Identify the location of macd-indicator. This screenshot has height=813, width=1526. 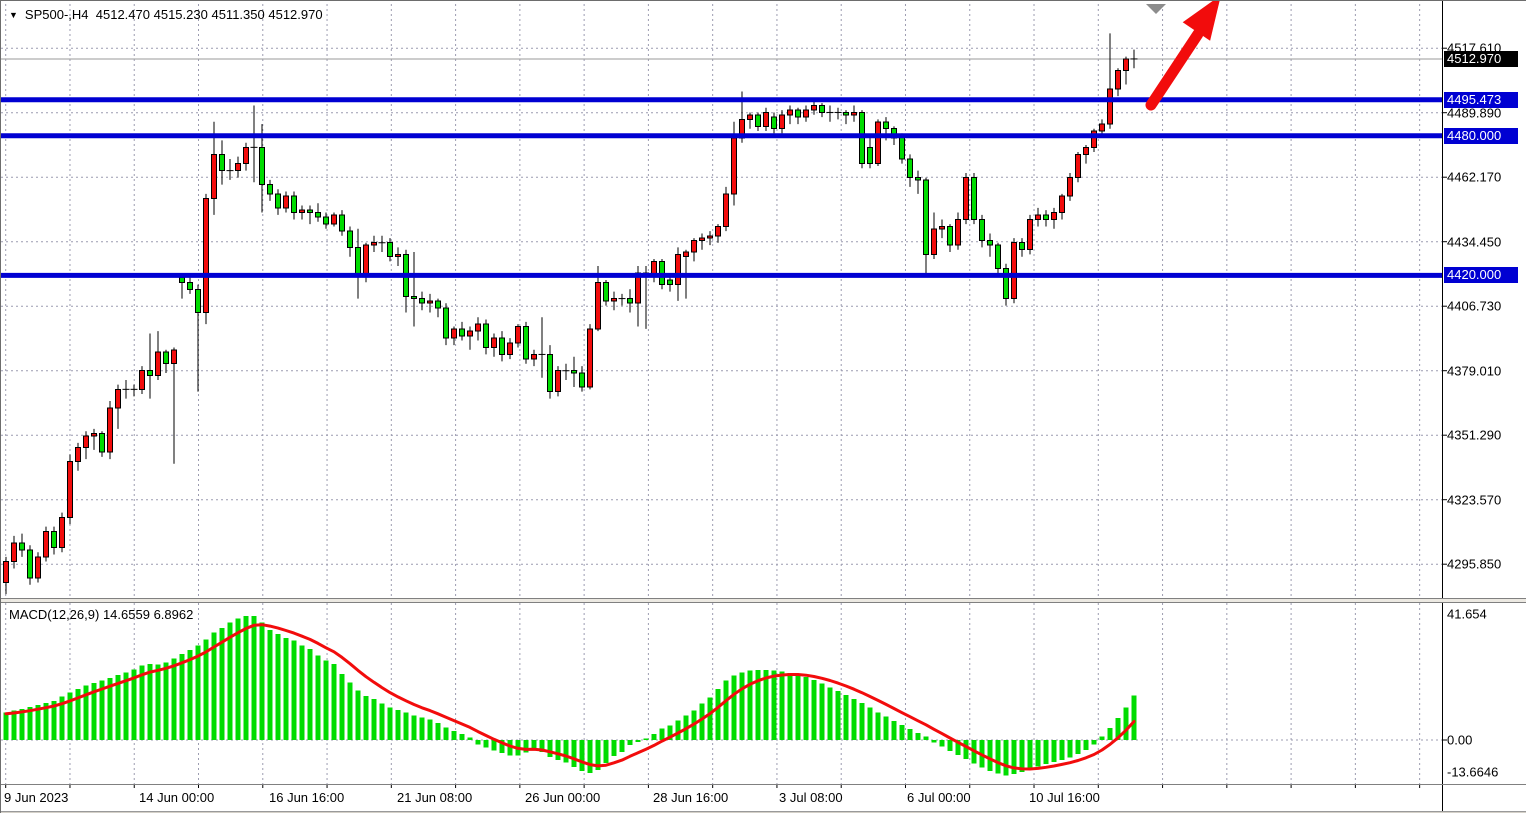
(570, 695).